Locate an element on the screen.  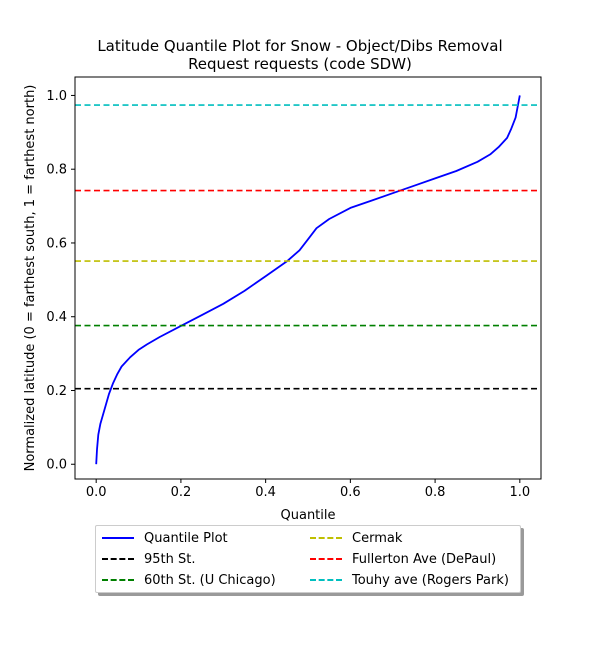
x-axis-label: Quantile is located at coordinates (308, 515).